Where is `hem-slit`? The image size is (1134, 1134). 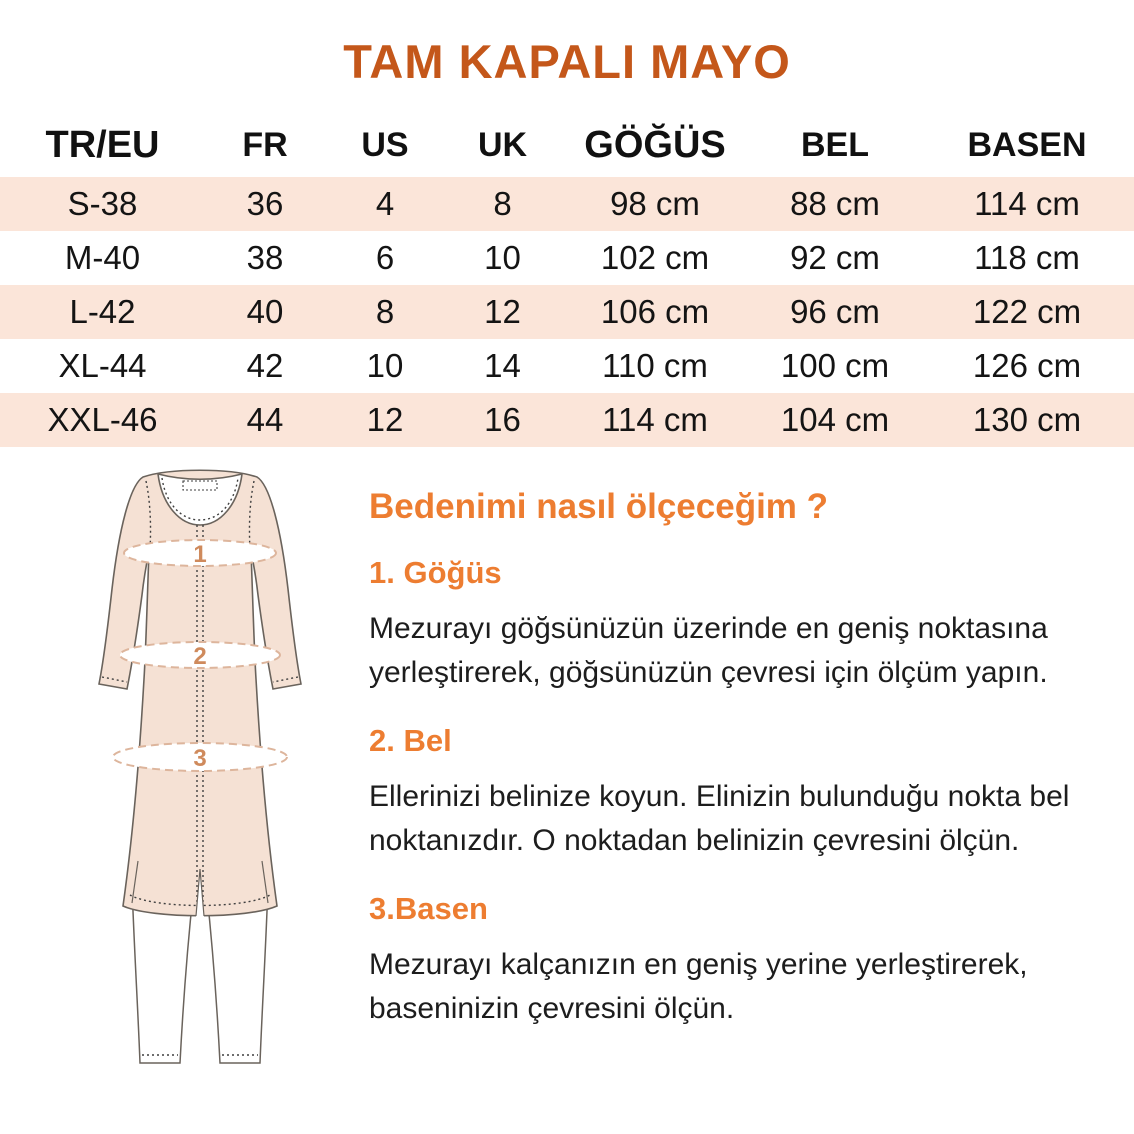
hem-slit is located at coordinates (200, 893).